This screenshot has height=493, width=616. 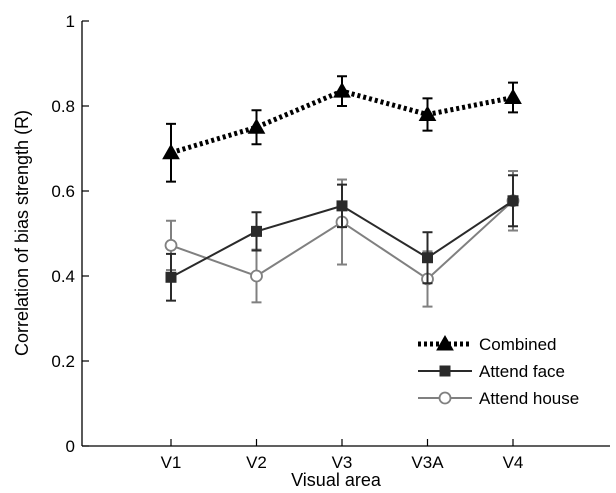 What do you see at coordinates (427, 462) in the screenshot?
I see `x-tick-label: V3A` at bounding box center [427, 462].